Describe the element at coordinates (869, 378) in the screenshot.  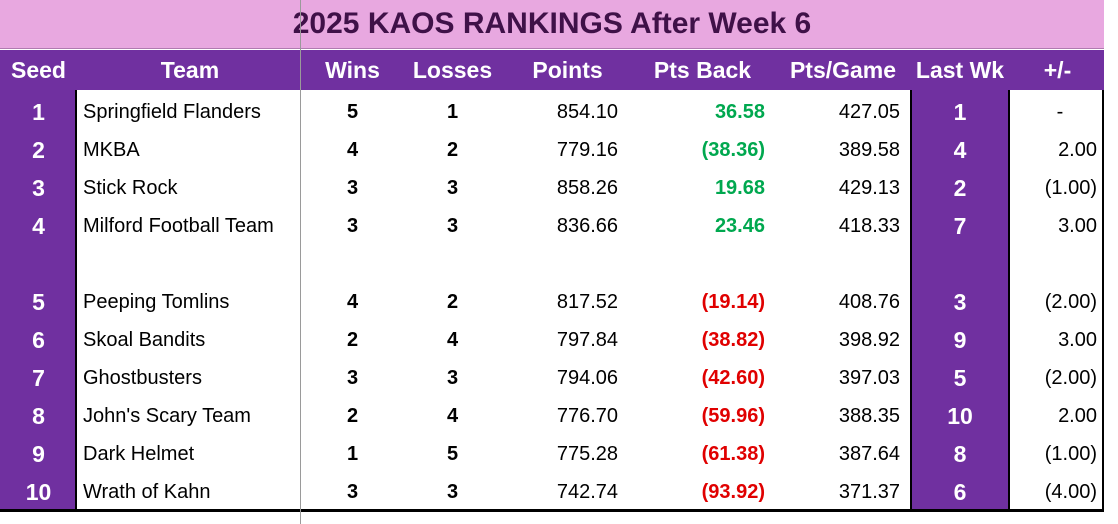
I see `pts-game-cell: 397.03` at that location.